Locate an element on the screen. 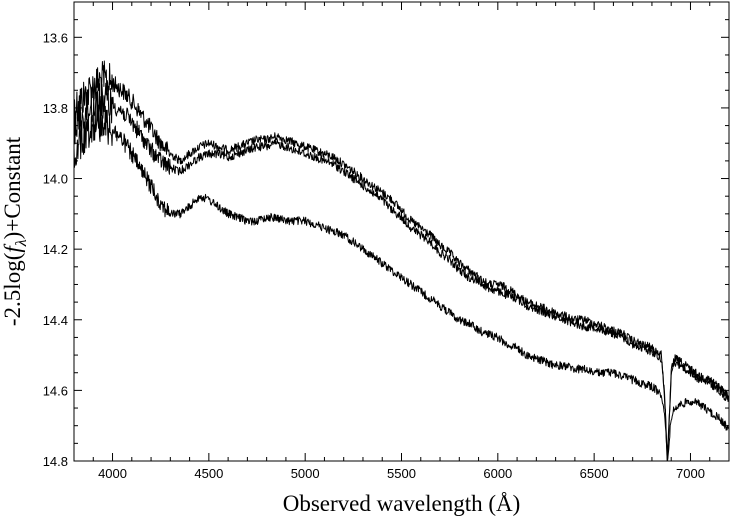 The height and width of the screenshot is (518, 732). y-axis-title: -2.5log(fλ)+Constant is located at coordinates (15, 231).